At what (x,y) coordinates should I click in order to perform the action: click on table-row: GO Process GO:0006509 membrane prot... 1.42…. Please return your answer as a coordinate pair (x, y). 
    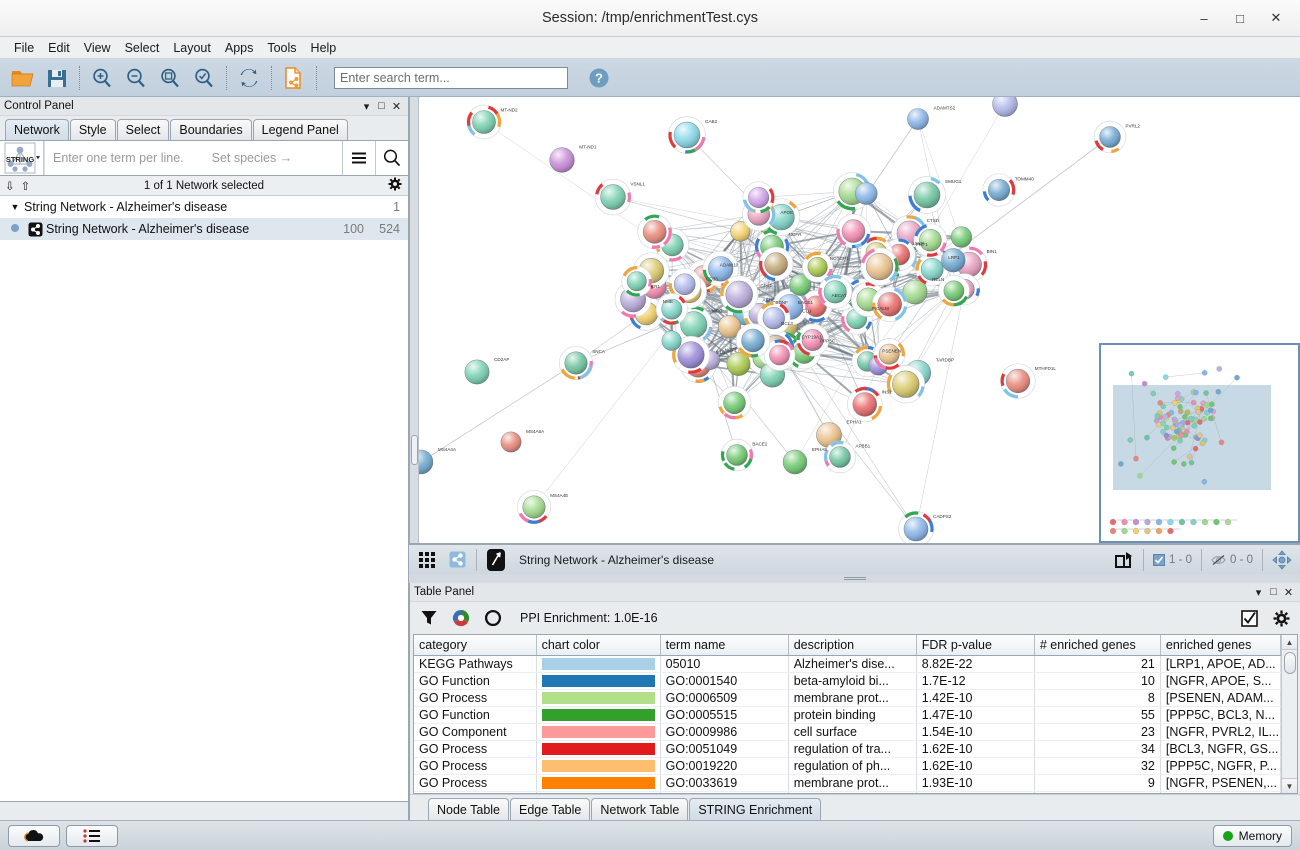
    Looking at the image, I should click on (848, 698).